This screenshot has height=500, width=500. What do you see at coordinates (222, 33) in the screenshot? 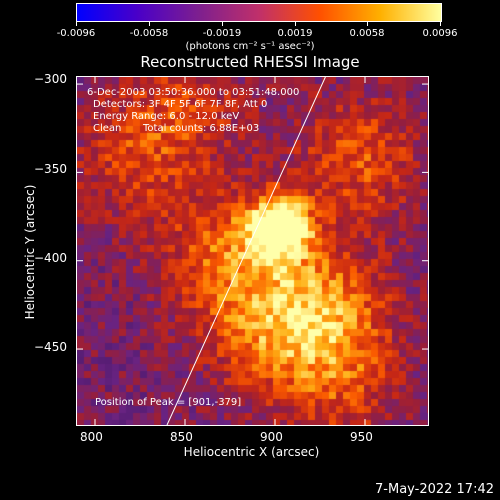
I see `colorbar-tick-label: -0.0019` at bounding box center [222, 33].